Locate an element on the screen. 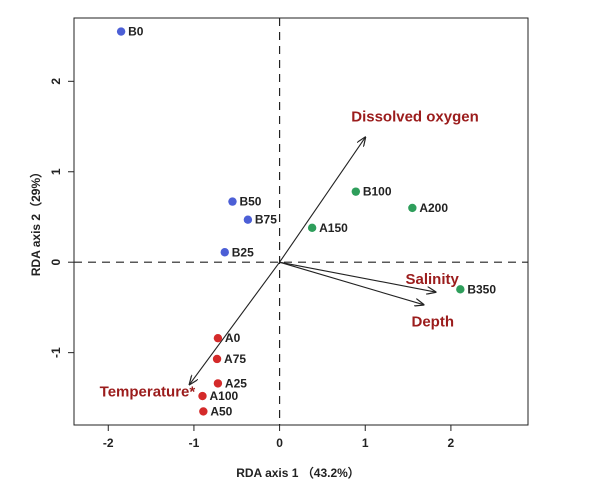 The image size is (609, 500). sample-point-label: A50 is located at coordinates (221, 411).